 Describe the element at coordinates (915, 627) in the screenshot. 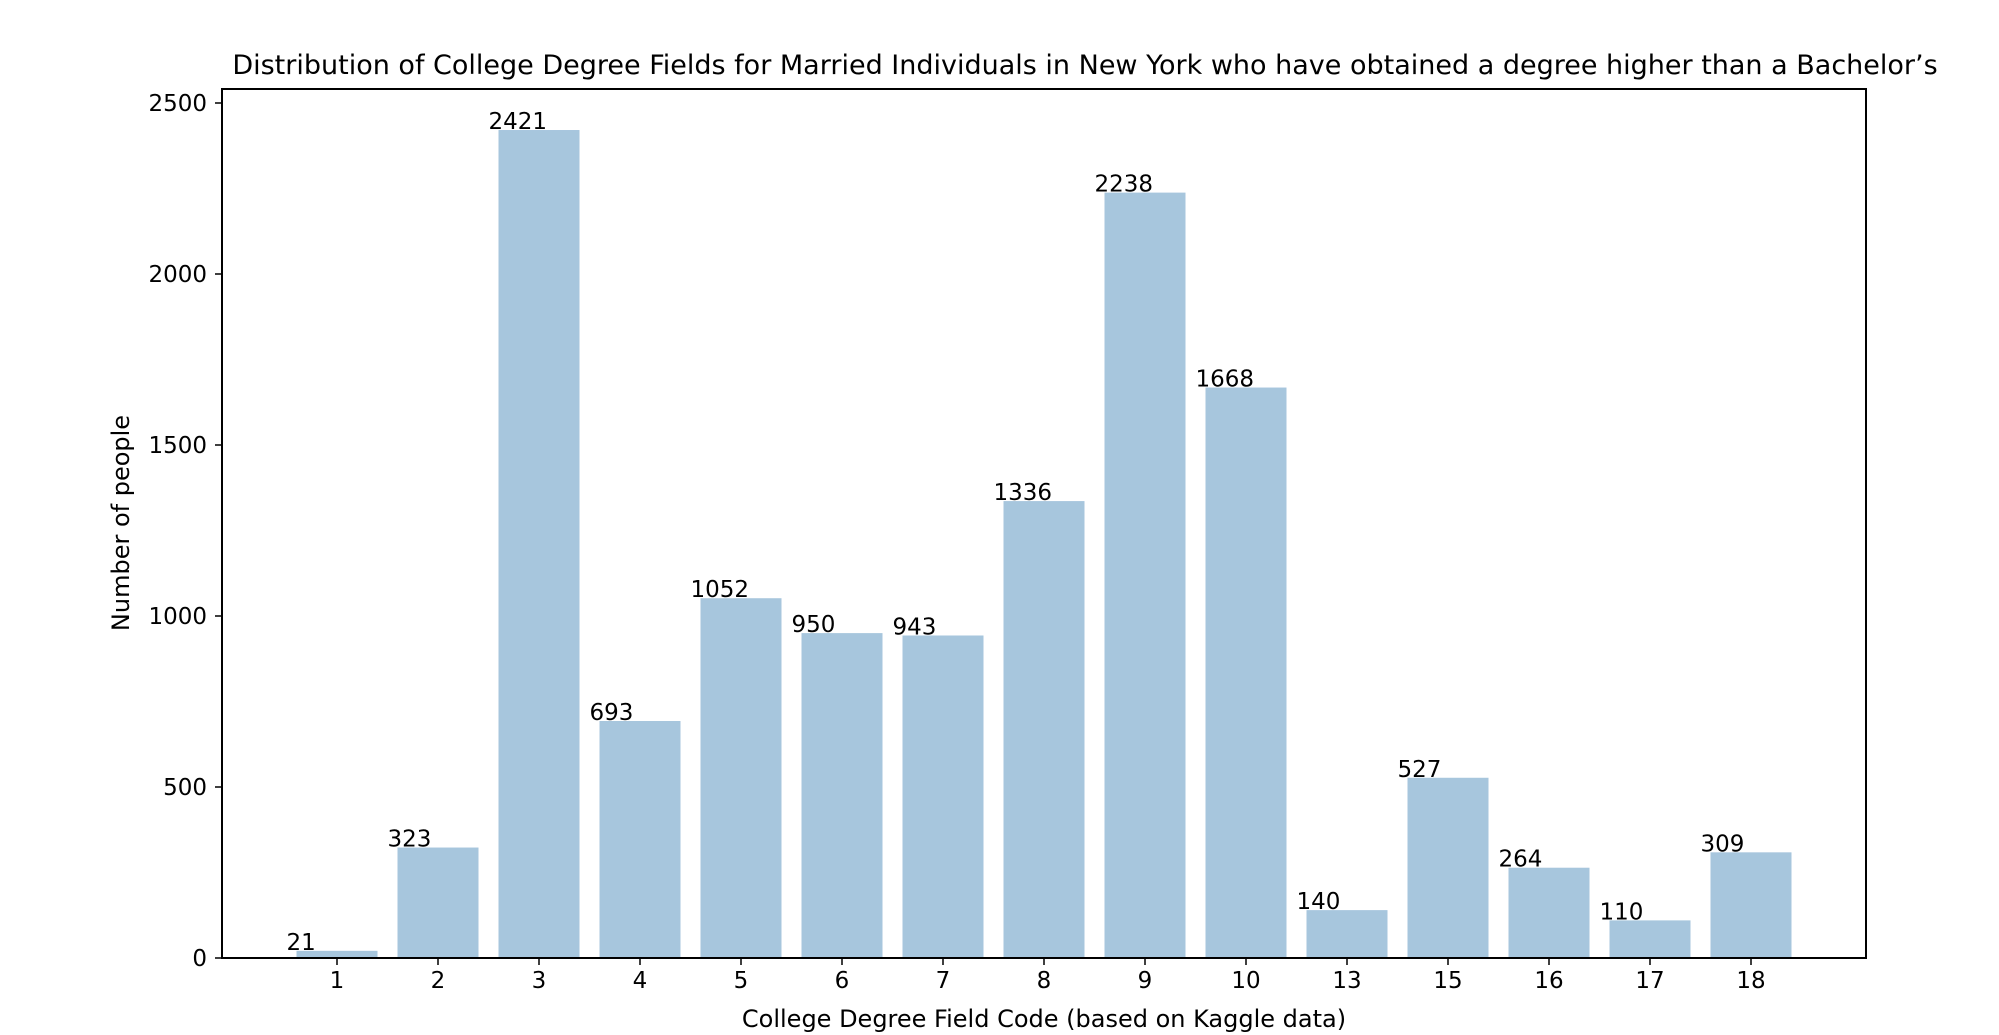

I see `bar-value-label-7: 943` at that location.